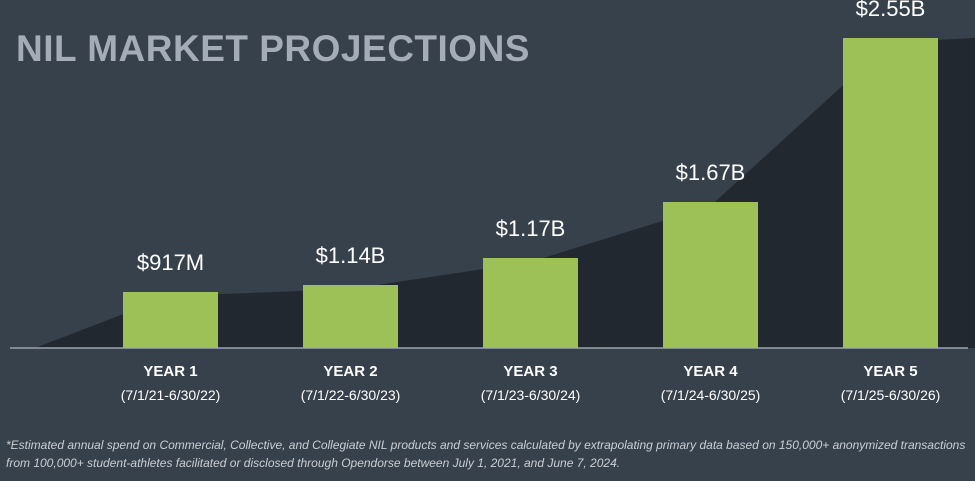 This screenshot has height=481, width=975. Describe the element at coordinates (351, 395) in the screenshot. I see `x-tick-sublabel-2: (7/1/22-6/30/23)` at that location.